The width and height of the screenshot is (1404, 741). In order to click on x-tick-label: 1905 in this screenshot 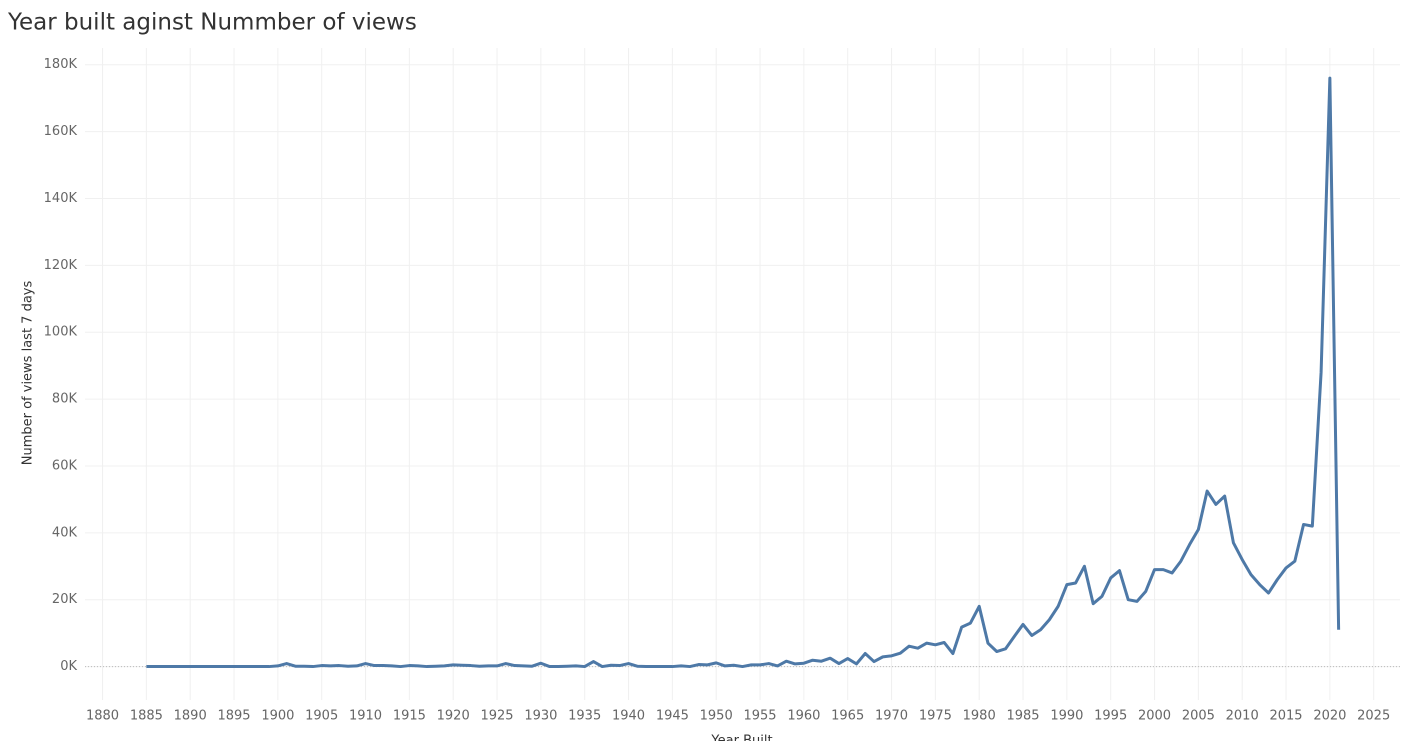, I will do `click(321, 716)`.